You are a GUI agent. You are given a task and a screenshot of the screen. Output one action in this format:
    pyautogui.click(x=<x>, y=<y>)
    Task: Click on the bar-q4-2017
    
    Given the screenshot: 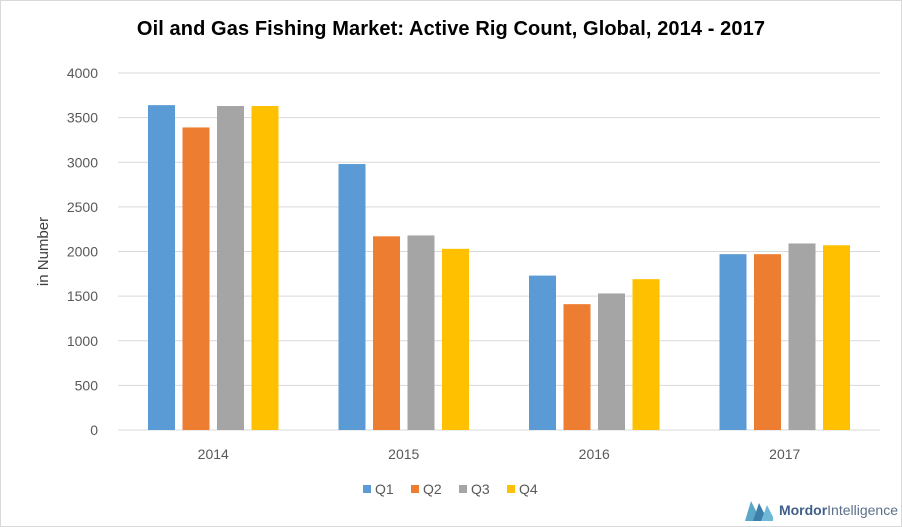 What is the action you would take?
    pyautogui.click(x=836, y=337)
    